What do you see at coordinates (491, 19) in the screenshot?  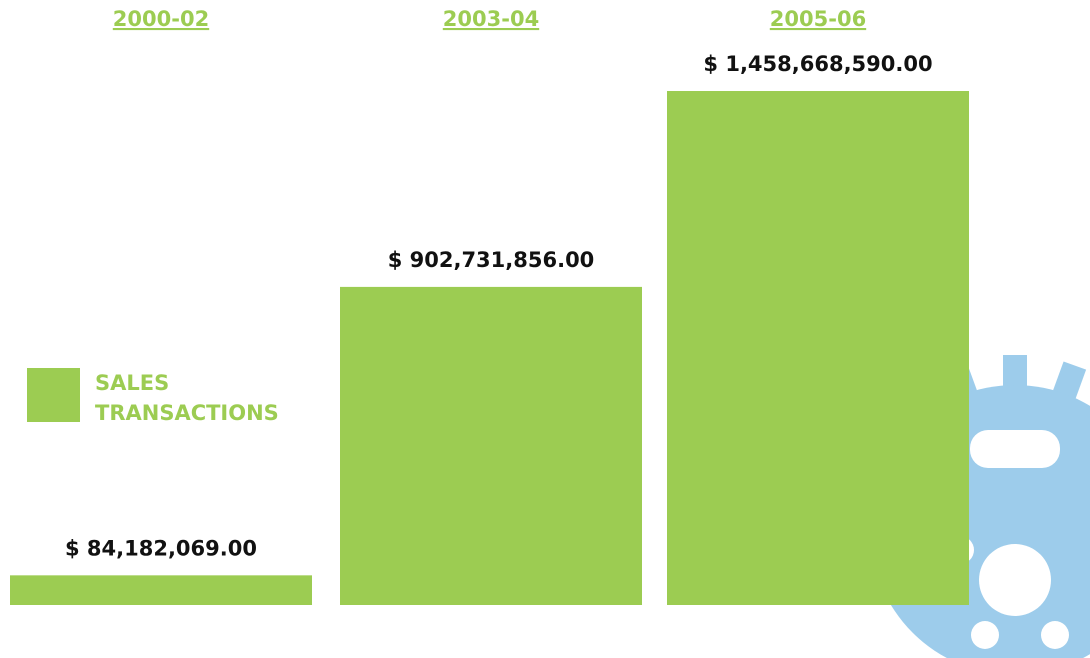 I see `category-label: 2003-04` at bounding box center [491, 19].